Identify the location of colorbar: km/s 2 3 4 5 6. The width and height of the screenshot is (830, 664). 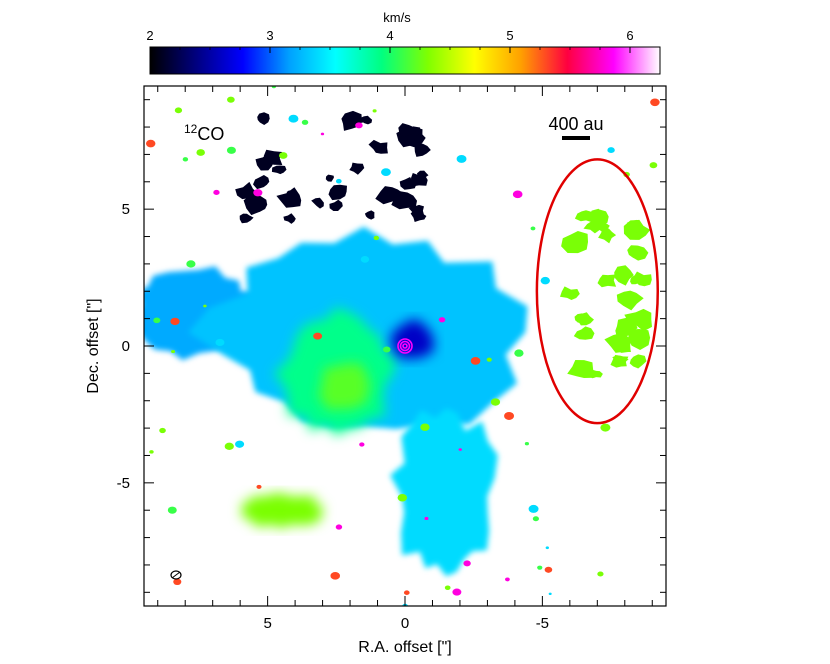
(403, 42).